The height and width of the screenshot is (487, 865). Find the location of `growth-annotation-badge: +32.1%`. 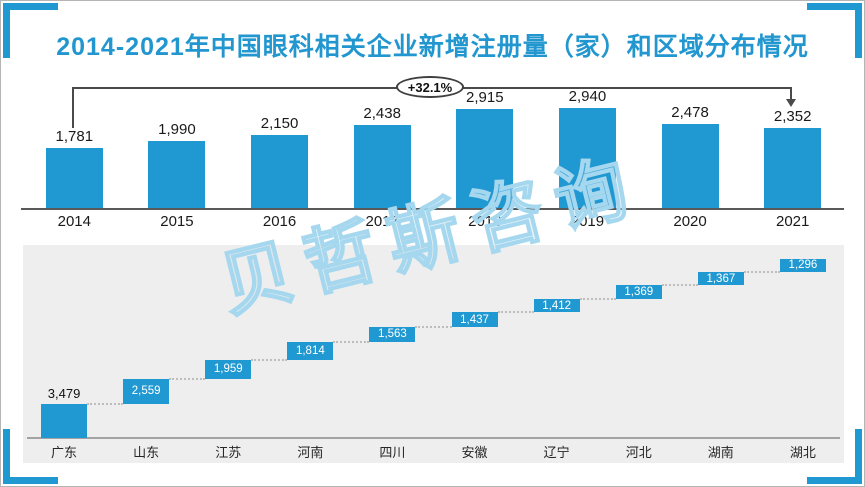

growth-annotation-badge: +32.1% is located at coordinates (430, 87).